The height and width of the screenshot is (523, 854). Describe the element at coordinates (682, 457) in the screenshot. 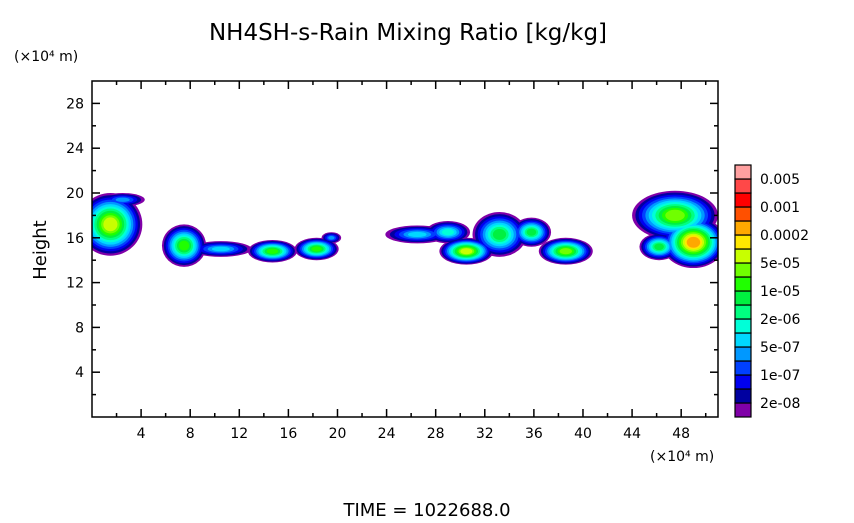

I see `x-unit-label: (×10⁴ m)` at that location.